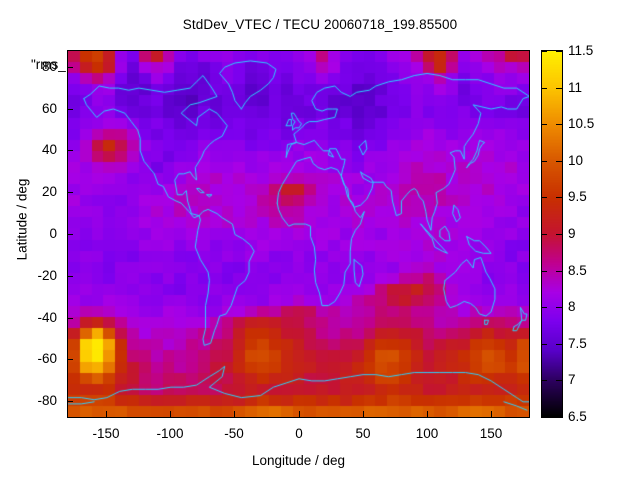 This screenshot has height=480, width=640. Describe the element at coordinates (581, 50) in the screenshot. I see `colorbar-tick-label: 11.5` at that location.